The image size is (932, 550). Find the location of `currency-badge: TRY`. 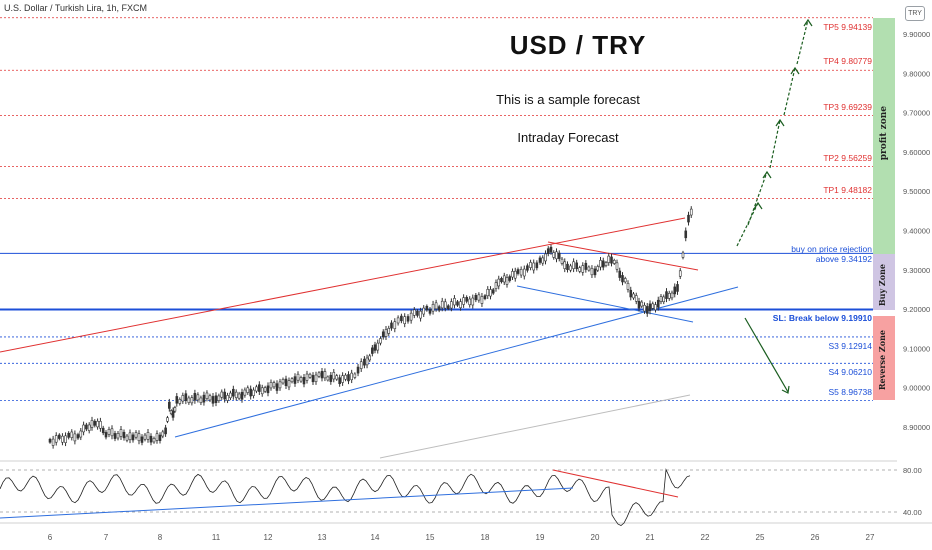

currency-badge: TRY is located at coordinates (915, 13).